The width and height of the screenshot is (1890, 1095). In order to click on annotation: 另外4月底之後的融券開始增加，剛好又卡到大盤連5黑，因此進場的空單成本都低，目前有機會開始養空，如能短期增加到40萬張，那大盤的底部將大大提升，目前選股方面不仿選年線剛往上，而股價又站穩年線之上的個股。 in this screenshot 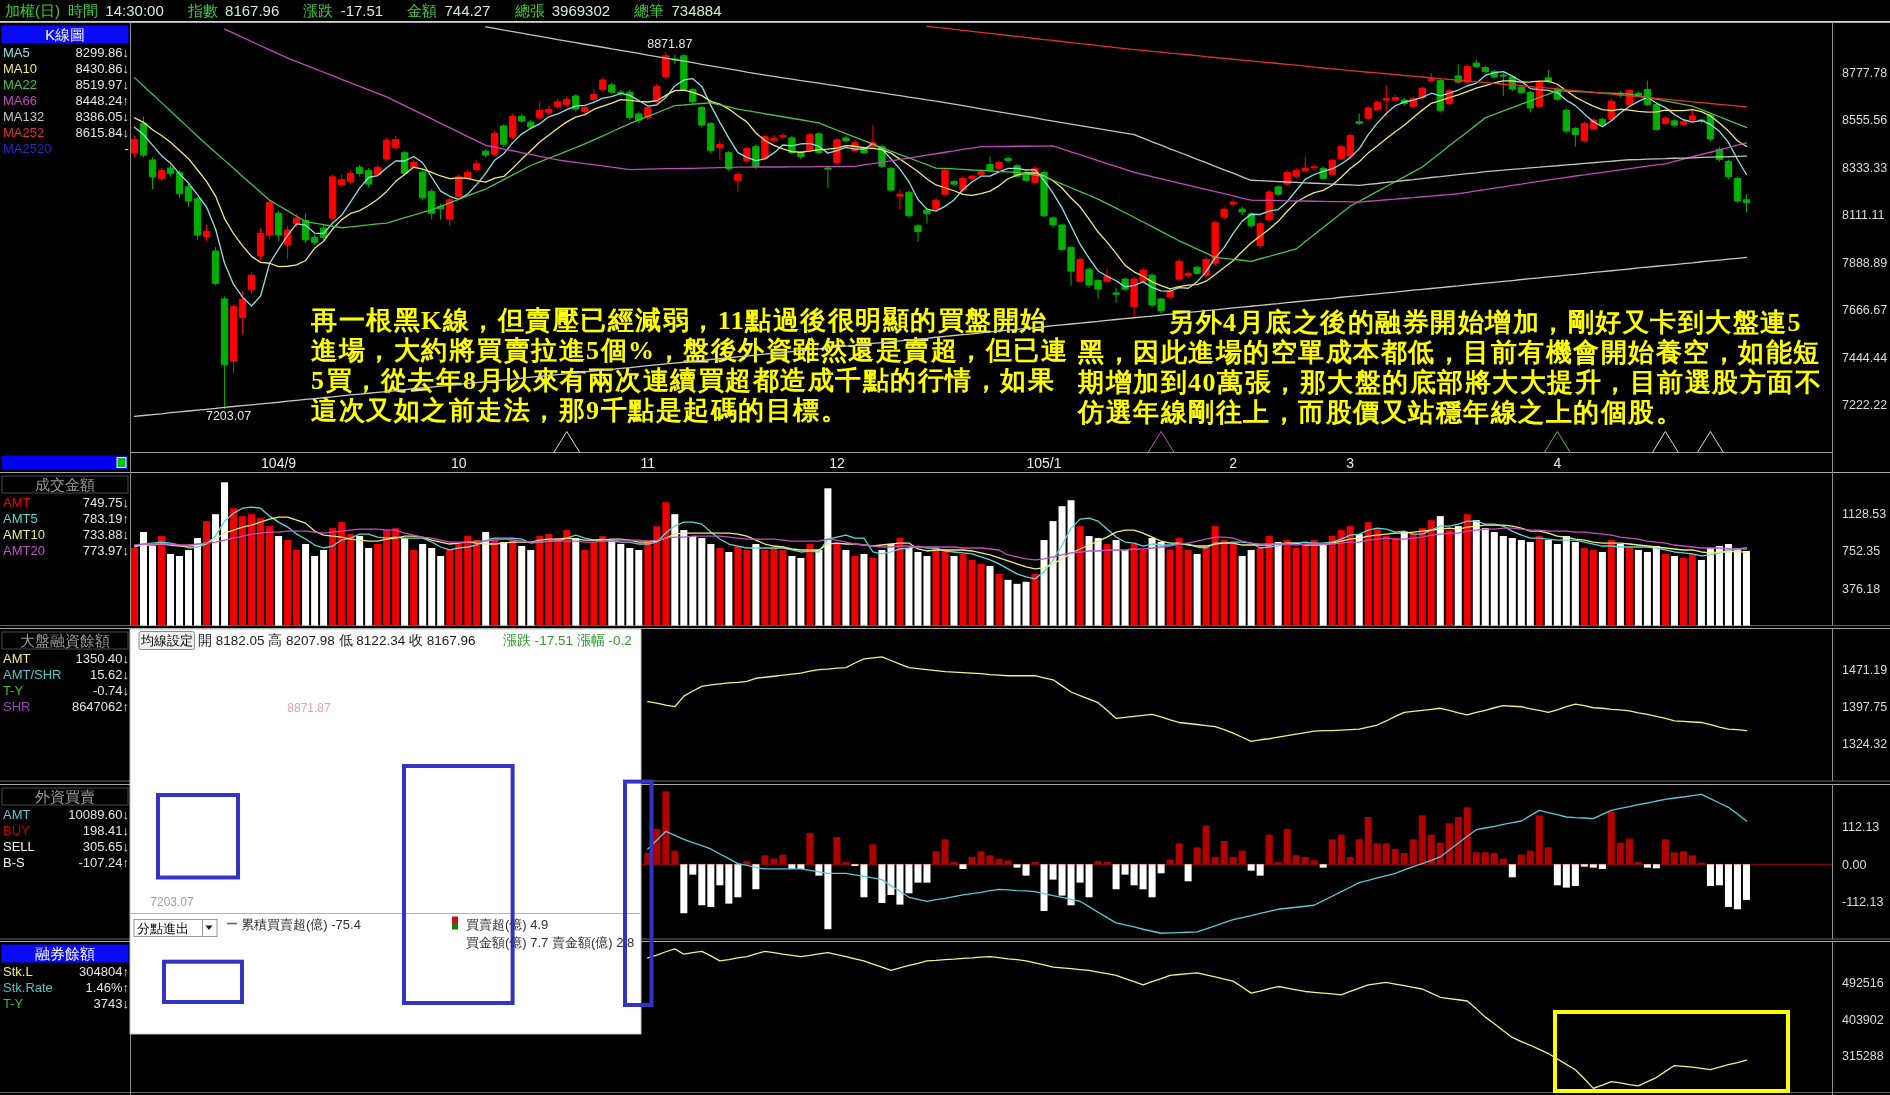, I will do `click(1450, 368)`.